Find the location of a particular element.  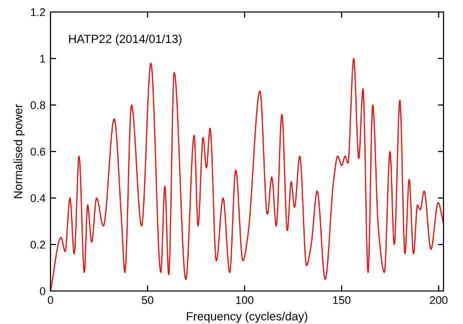

y-tick-label: 1.2 is located at coordinates (38, 12).